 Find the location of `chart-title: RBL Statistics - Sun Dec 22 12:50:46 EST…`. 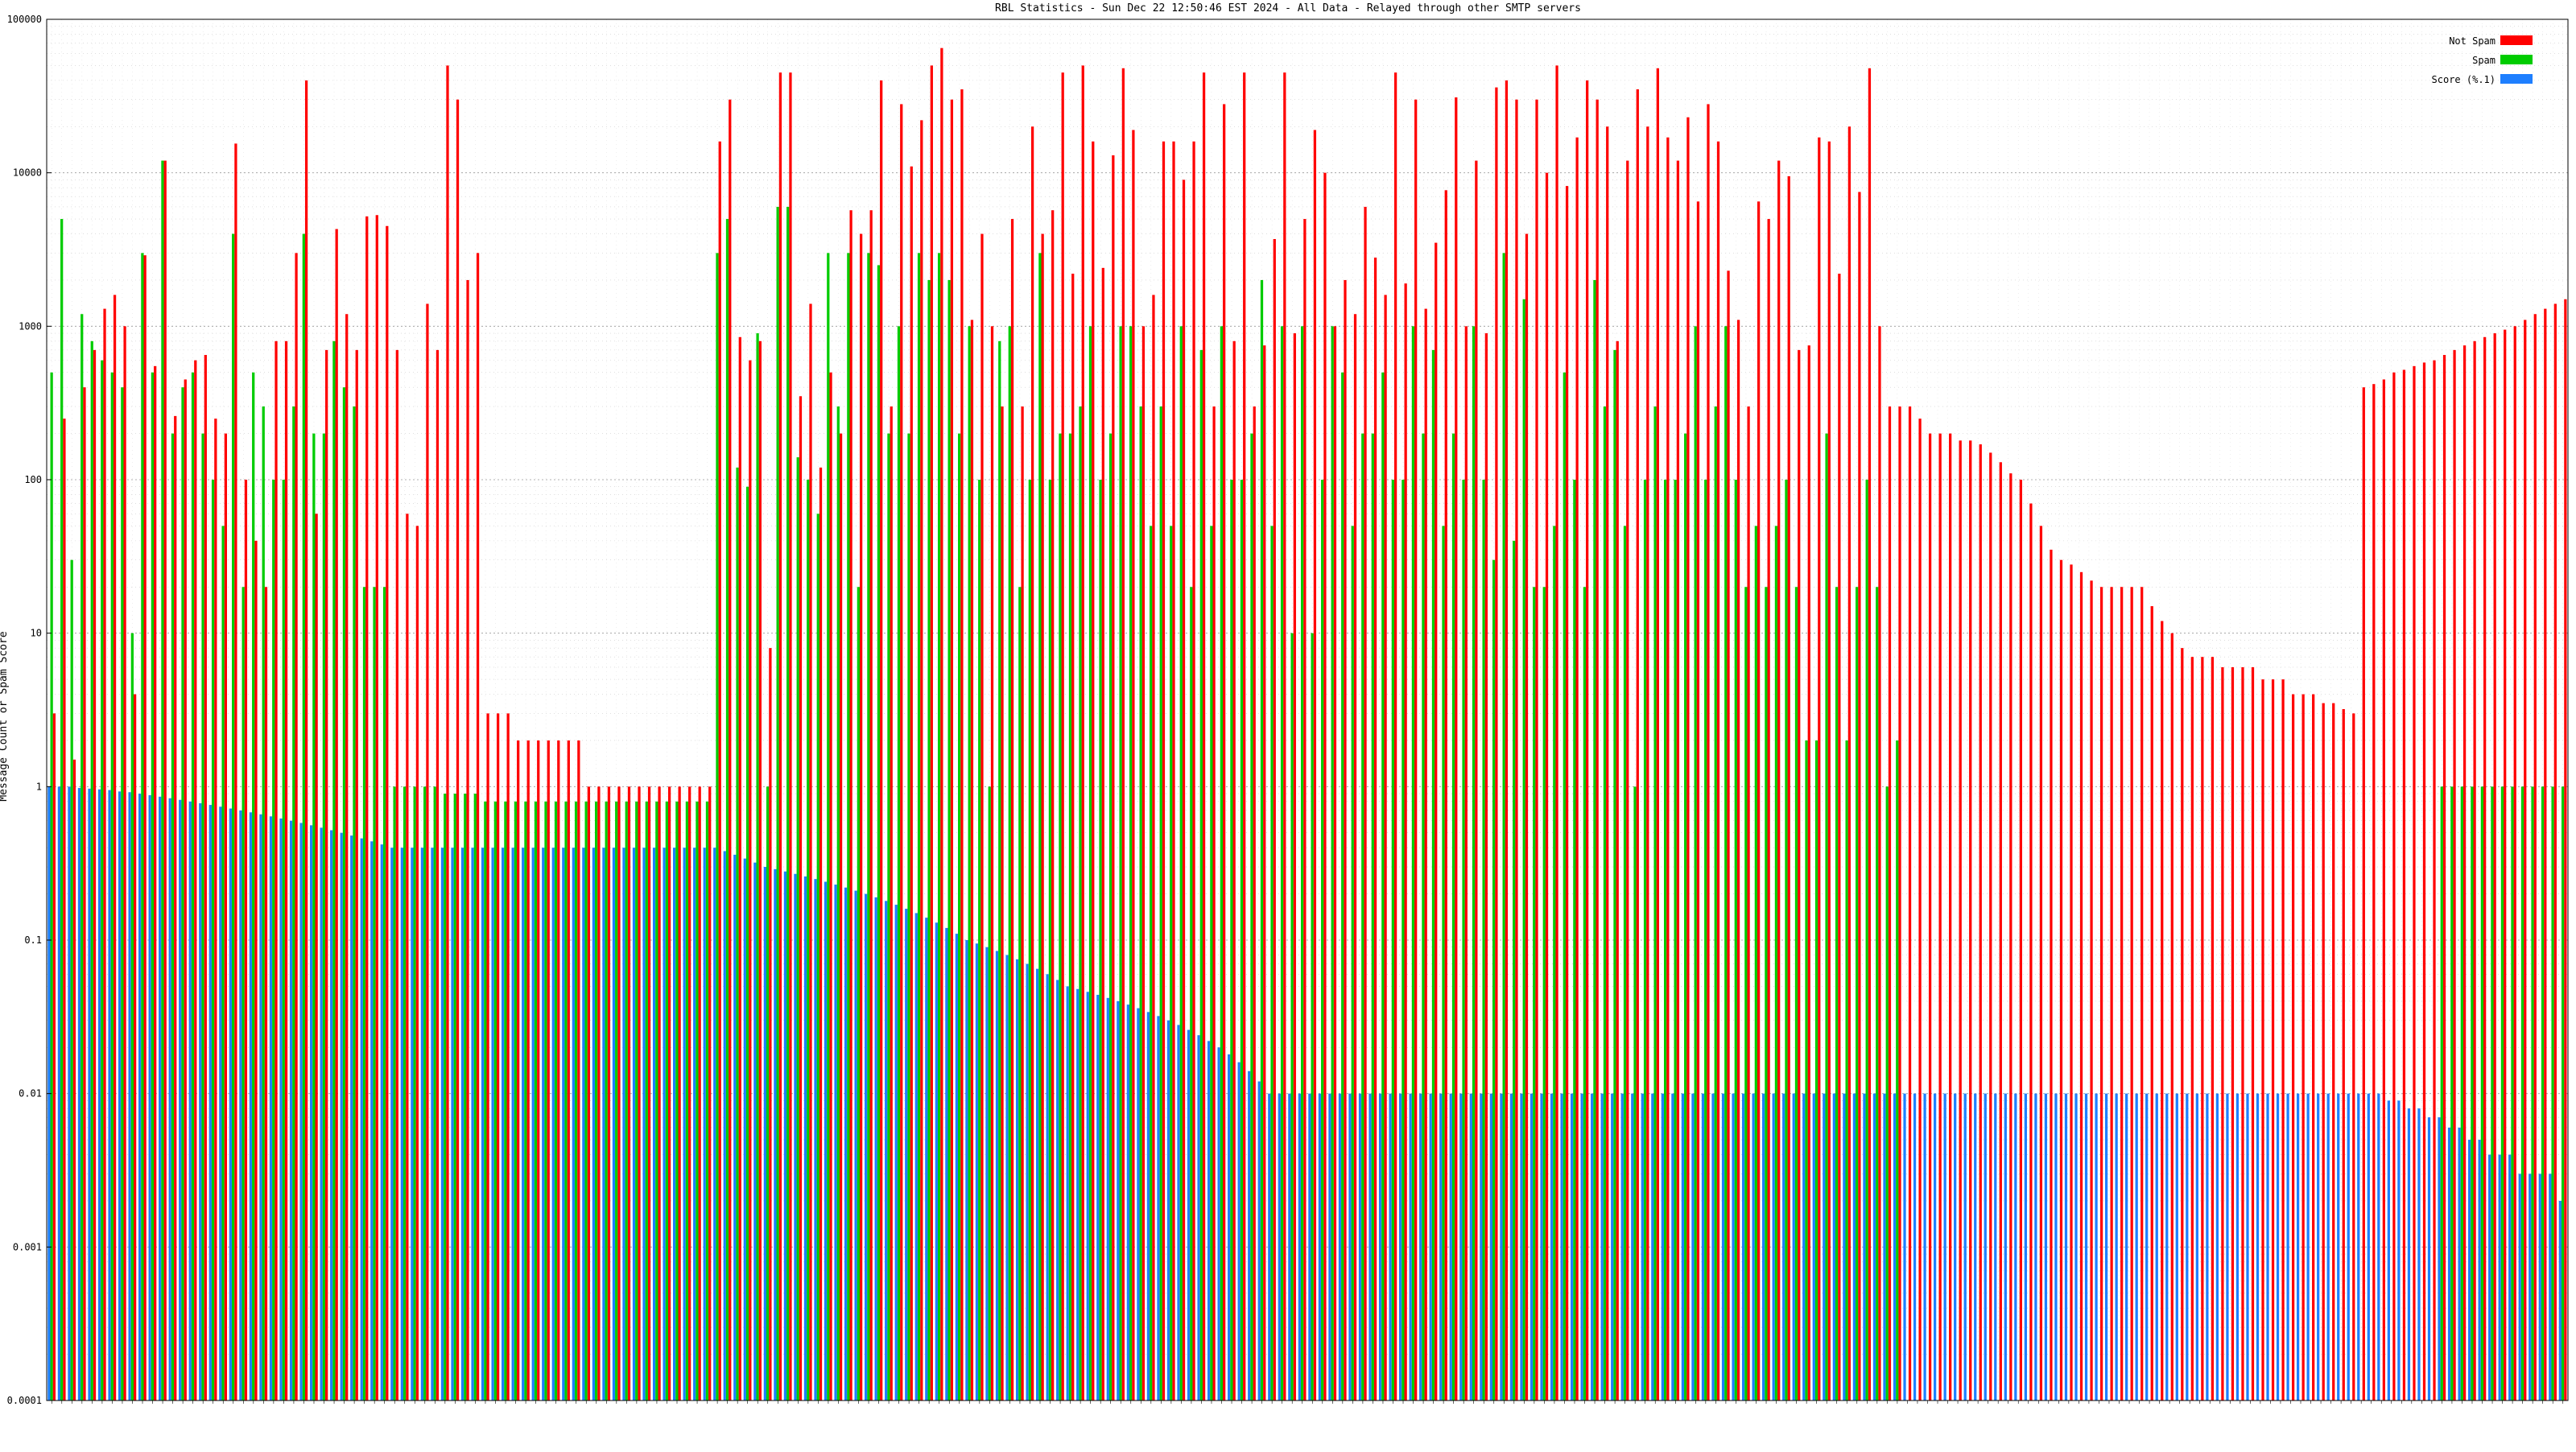

chart-title: RBL Statistics - Sun Dec 22 12:50:46 EST… is located at coordinates (1288, 8).